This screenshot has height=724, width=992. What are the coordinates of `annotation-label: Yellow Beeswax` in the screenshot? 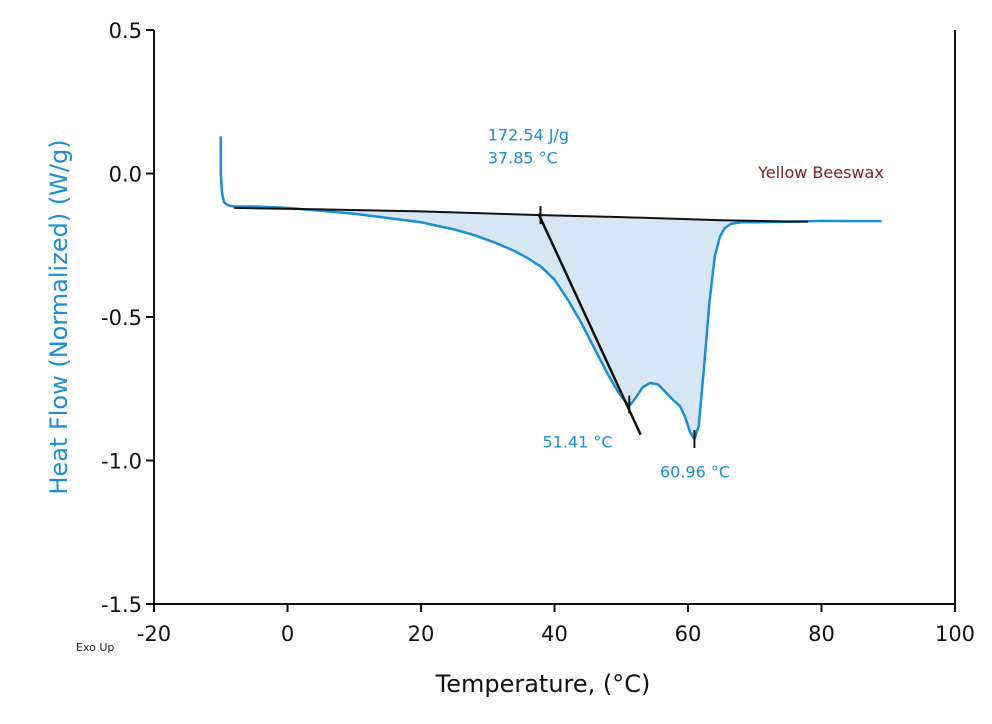 It's located at (820, 172).